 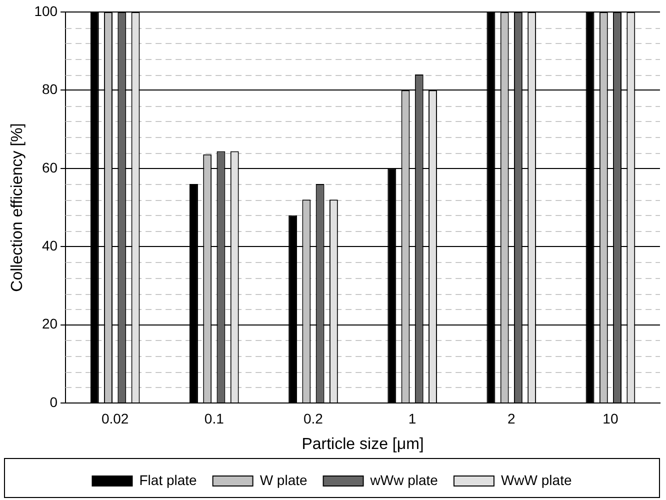 I want to click on y-tick-label: 40, so click(x=50, y=245).